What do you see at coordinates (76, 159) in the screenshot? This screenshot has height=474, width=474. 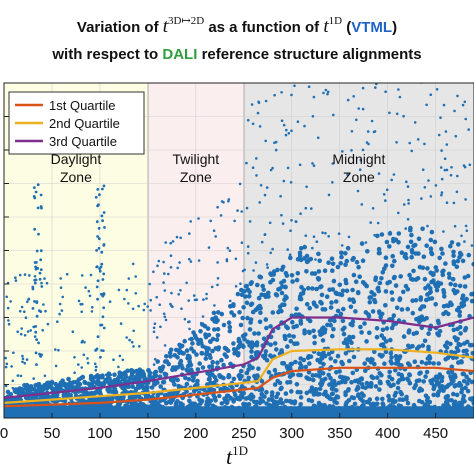 I see `zone-label: Daylight` at bounding box center [76, 159].